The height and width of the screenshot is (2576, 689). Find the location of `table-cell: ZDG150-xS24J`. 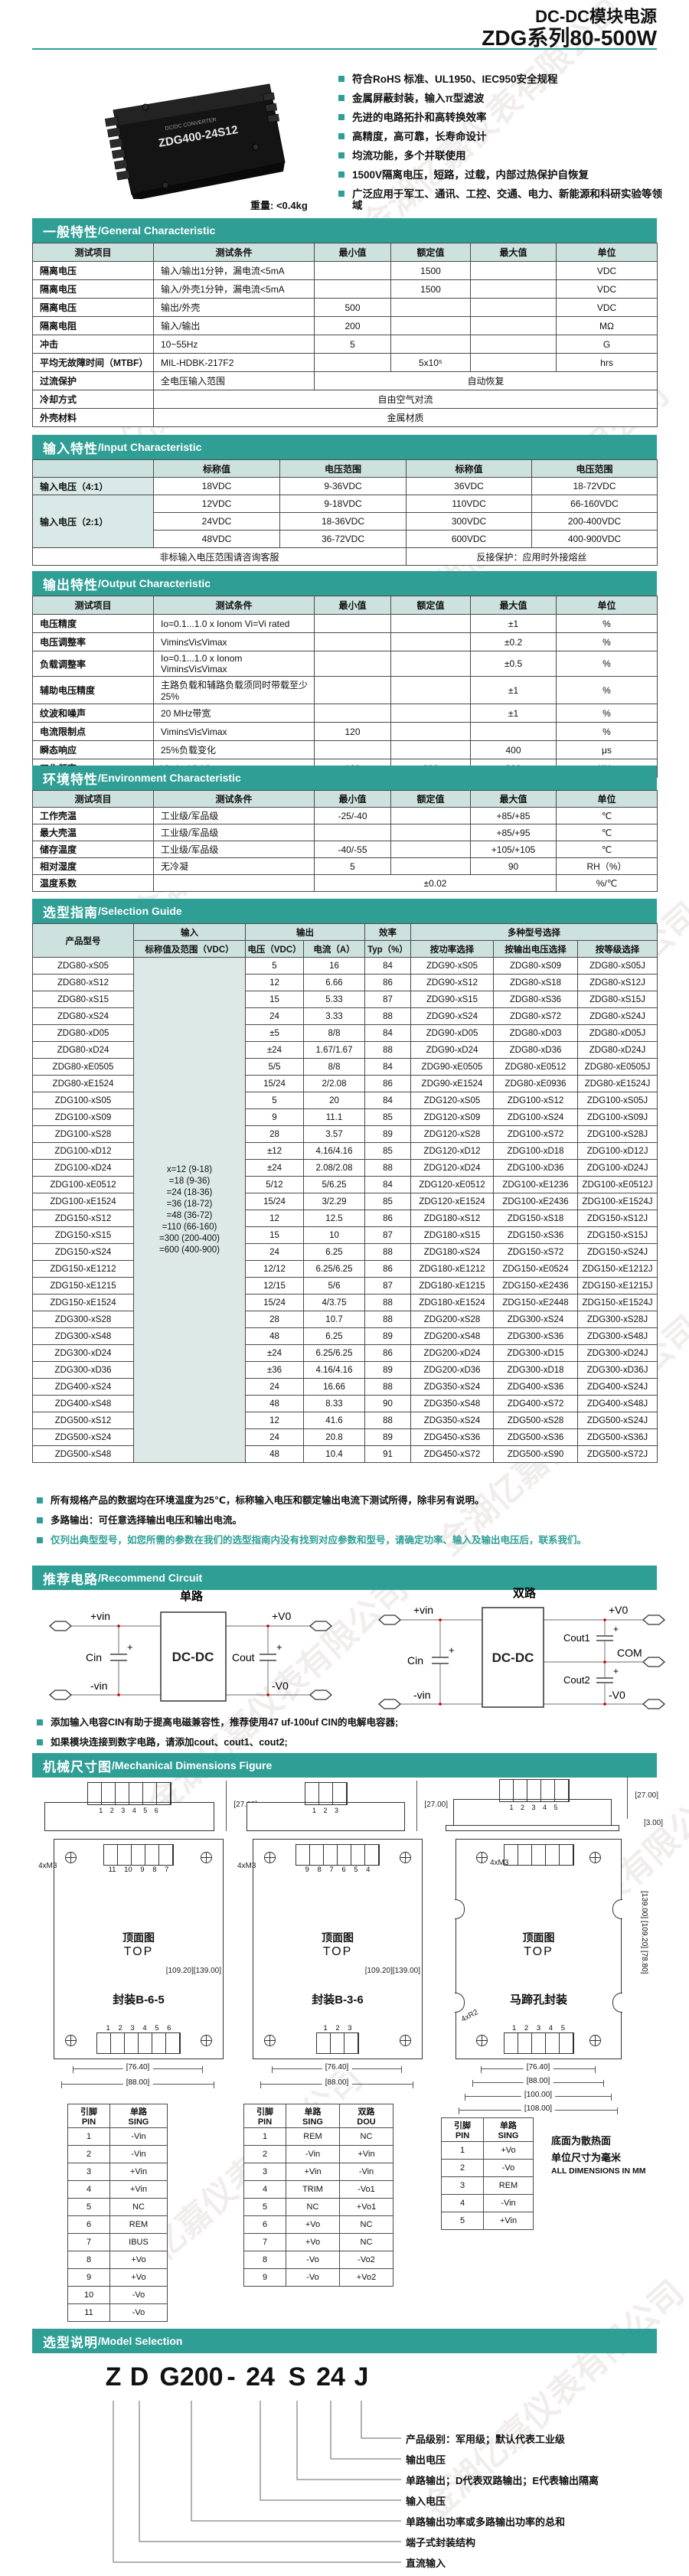

table-cell: ZDG150-xS24J is located at coordinates (617, 1252).